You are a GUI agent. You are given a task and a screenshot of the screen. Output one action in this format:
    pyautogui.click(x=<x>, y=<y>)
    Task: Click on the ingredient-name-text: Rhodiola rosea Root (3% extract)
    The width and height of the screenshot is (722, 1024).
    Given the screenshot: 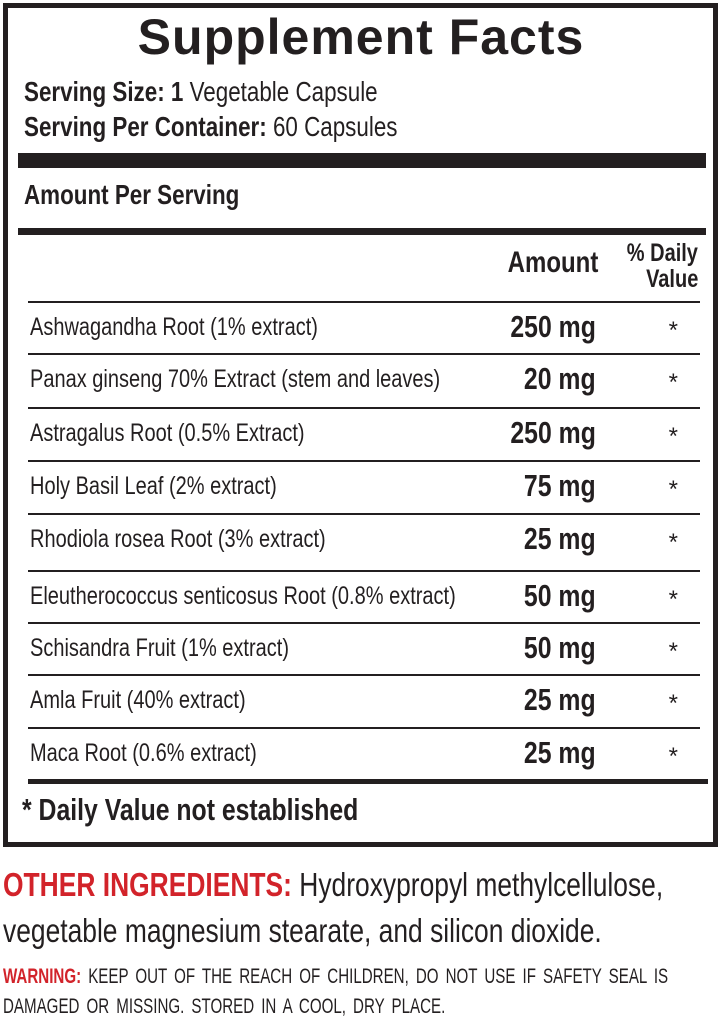 What is the action you would take?
    pyautogui.click(x=178, y=539)
    